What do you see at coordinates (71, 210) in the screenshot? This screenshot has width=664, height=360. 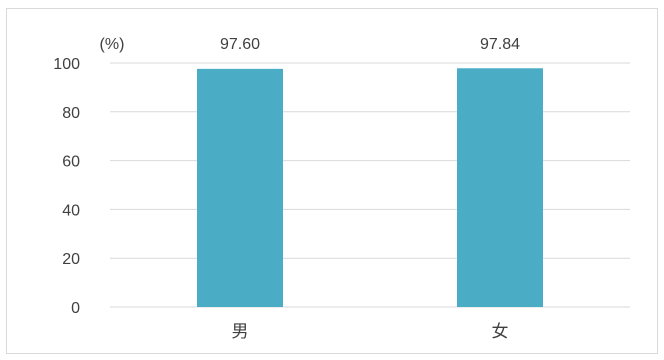 I see `y-tick-label: 40` at bounding box center [71, 210].